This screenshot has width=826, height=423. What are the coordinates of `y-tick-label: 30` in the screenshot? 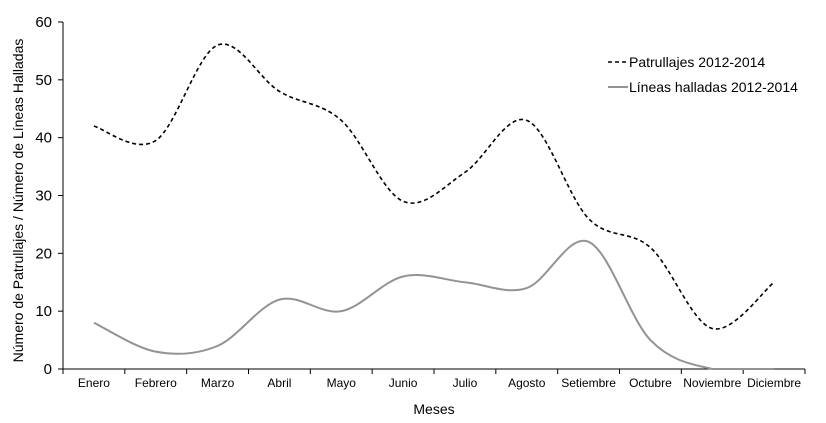 It's located at (43, 196).